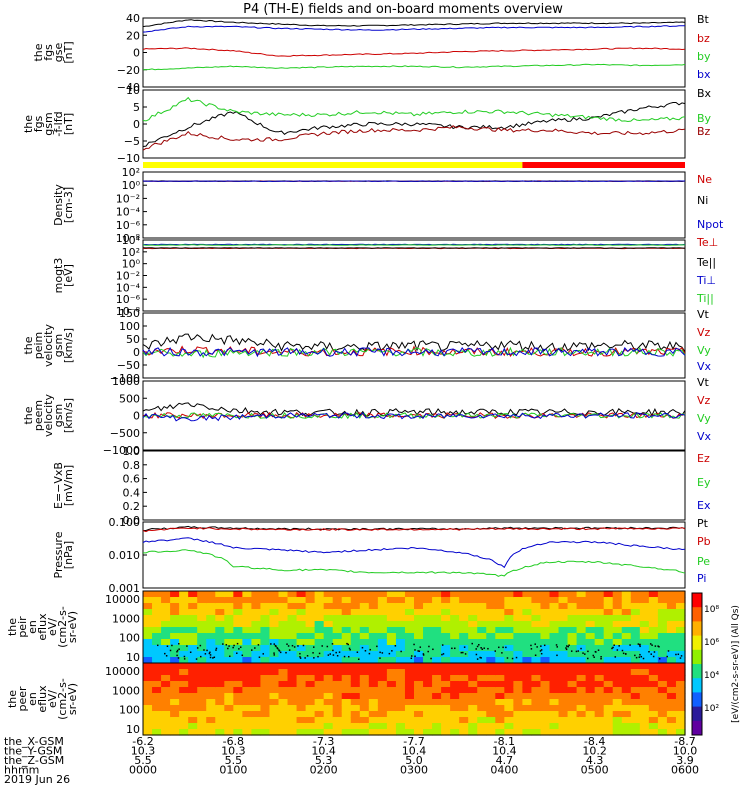 This screenshot has width=750, height=800. Describe the element at coordinates (697, 629) in the screenshot. I see `colorbar-swatch` at that location.